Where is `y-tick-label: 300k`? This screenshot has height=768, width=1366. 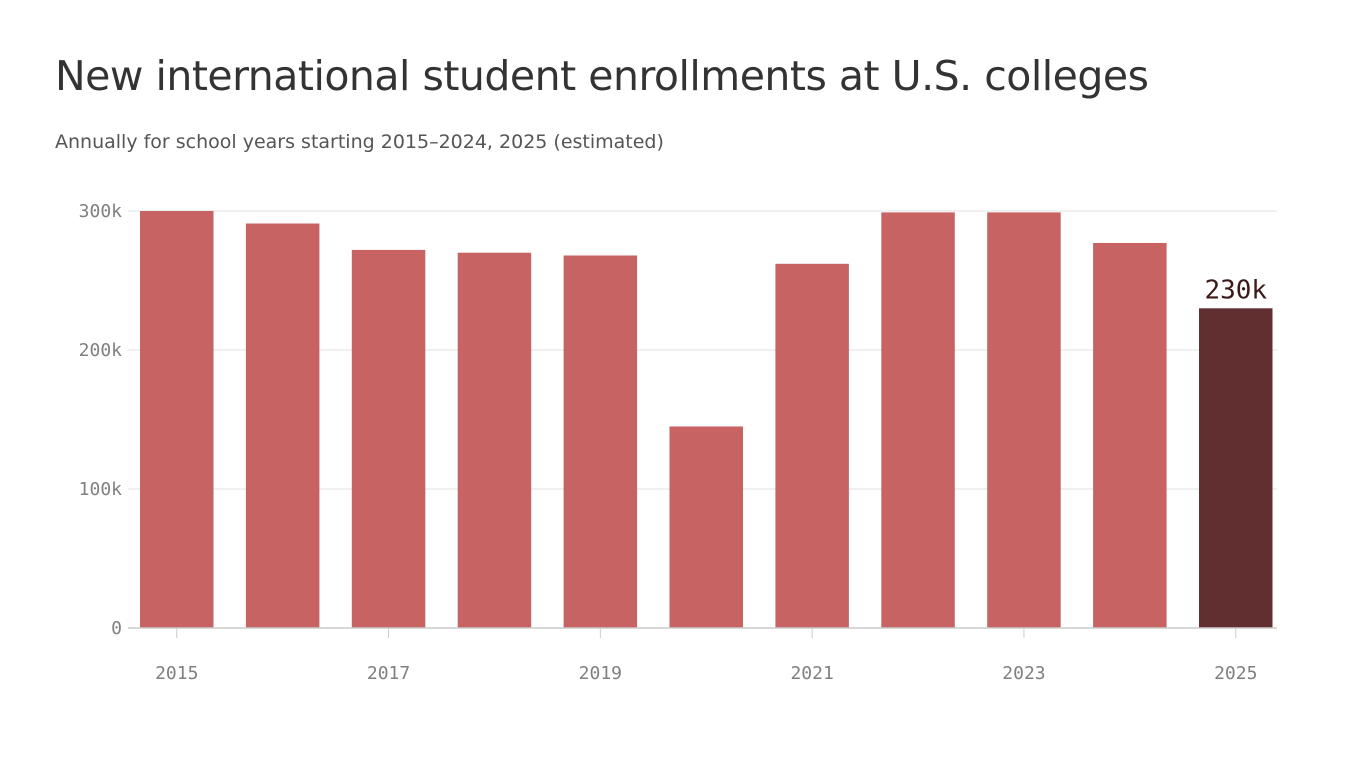 y-tick-label: 300k is located at coordinates (101, 211).